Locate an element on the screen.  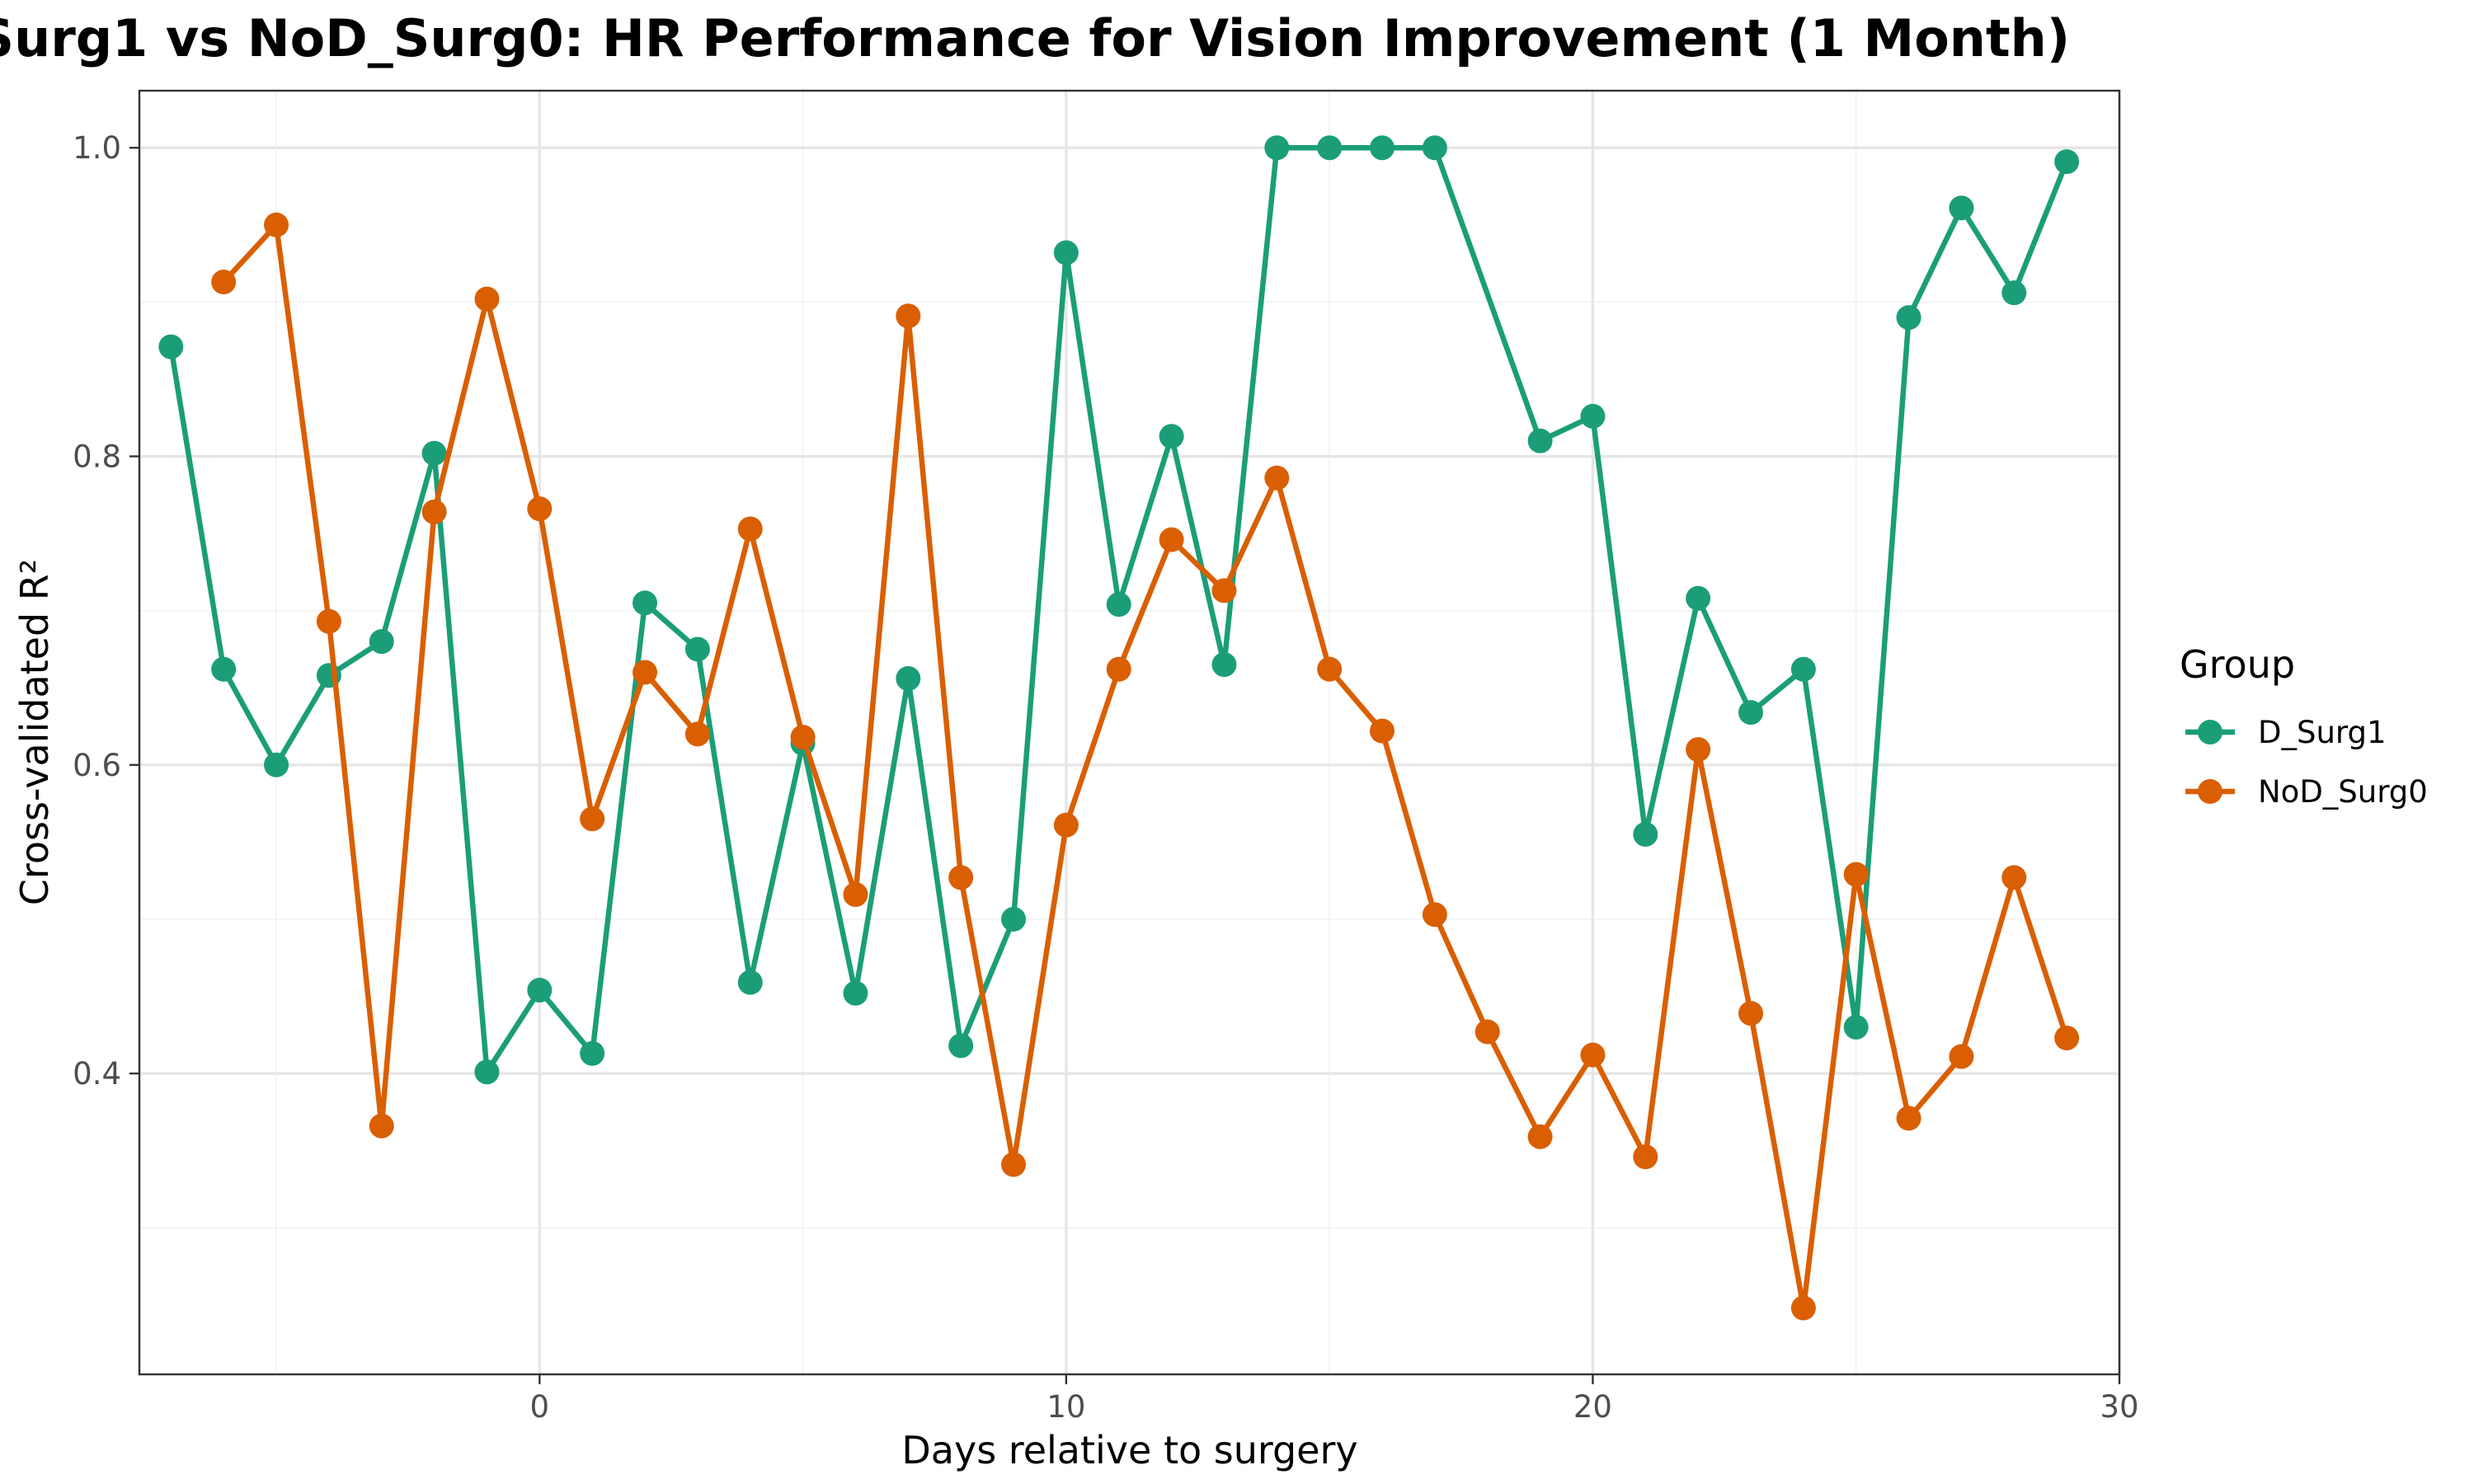
x-tick-label: 20 is located at coordinates (1592, 1407).